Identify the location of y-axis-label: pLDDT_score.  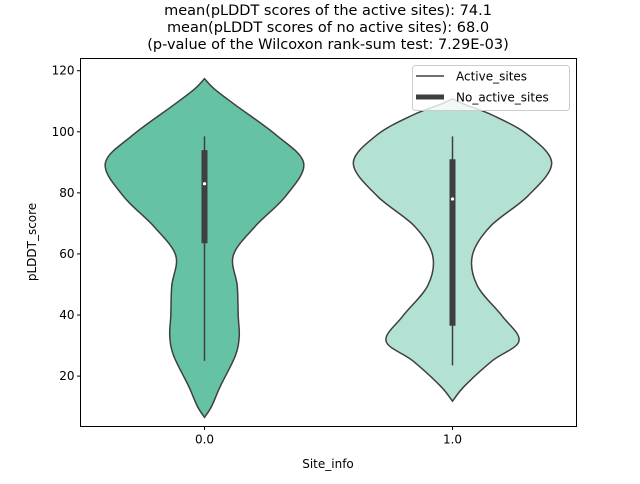
(32, 242).